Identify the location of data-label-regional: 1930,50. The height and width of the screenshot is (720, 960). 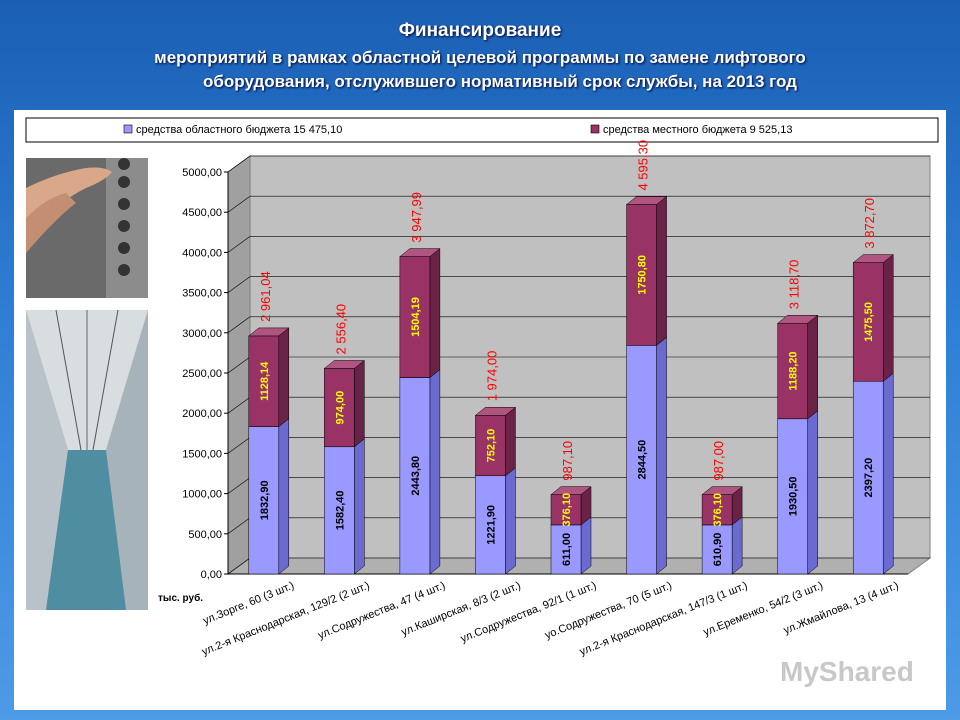
(794, 497).